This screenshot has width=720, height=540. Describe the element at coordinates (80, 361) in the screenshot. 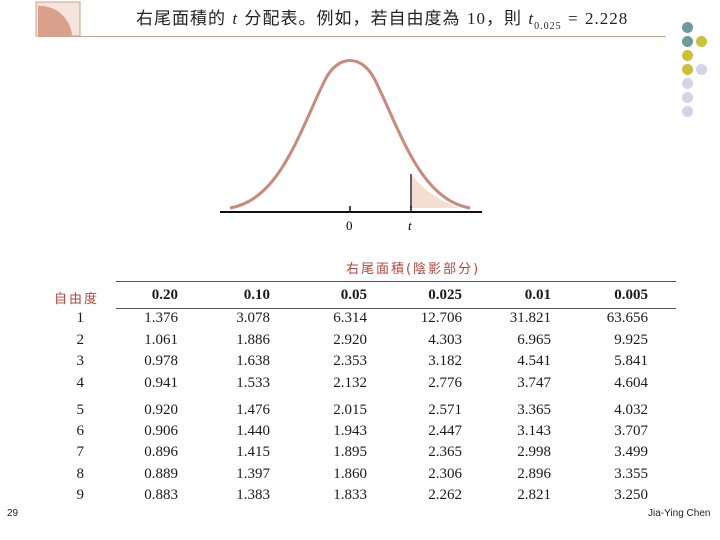

I see `row-df-label: 3` at that location.